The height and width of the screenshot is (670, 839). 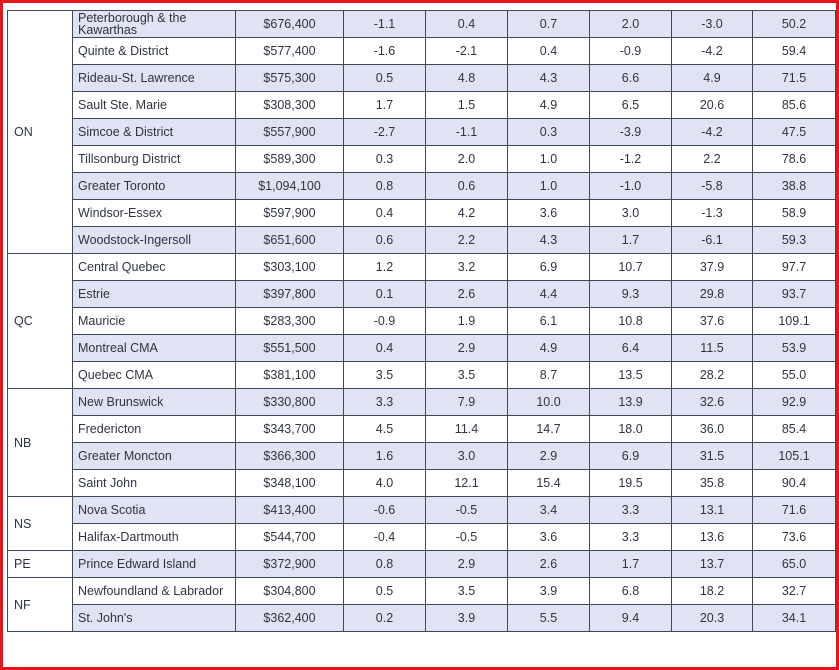 What do you see at coordinates (384, 132) in the screenshot?
I see `change-cell: -2.7` at bounding box center [384, 132].